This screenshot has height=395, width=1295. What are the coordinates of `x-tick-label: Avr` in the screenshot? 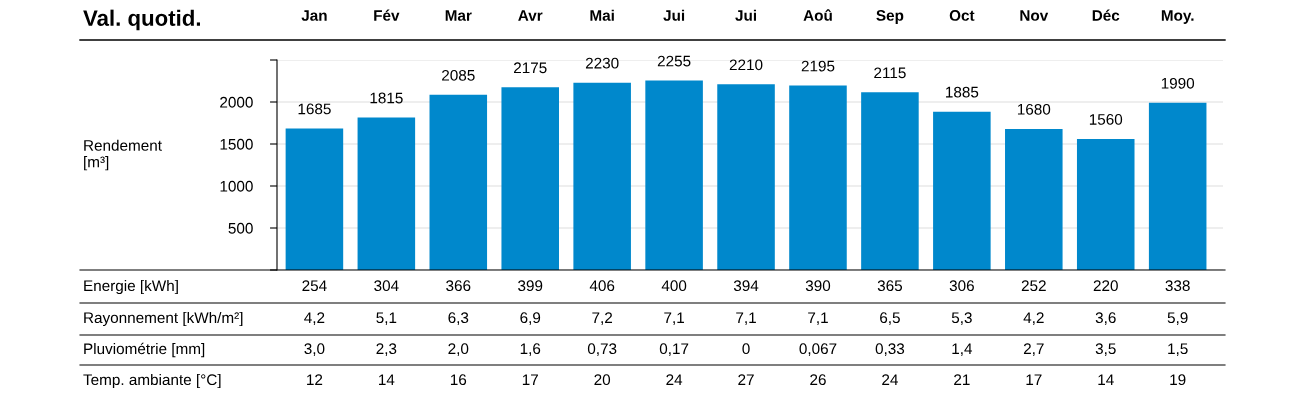 It's located at (530, 15).